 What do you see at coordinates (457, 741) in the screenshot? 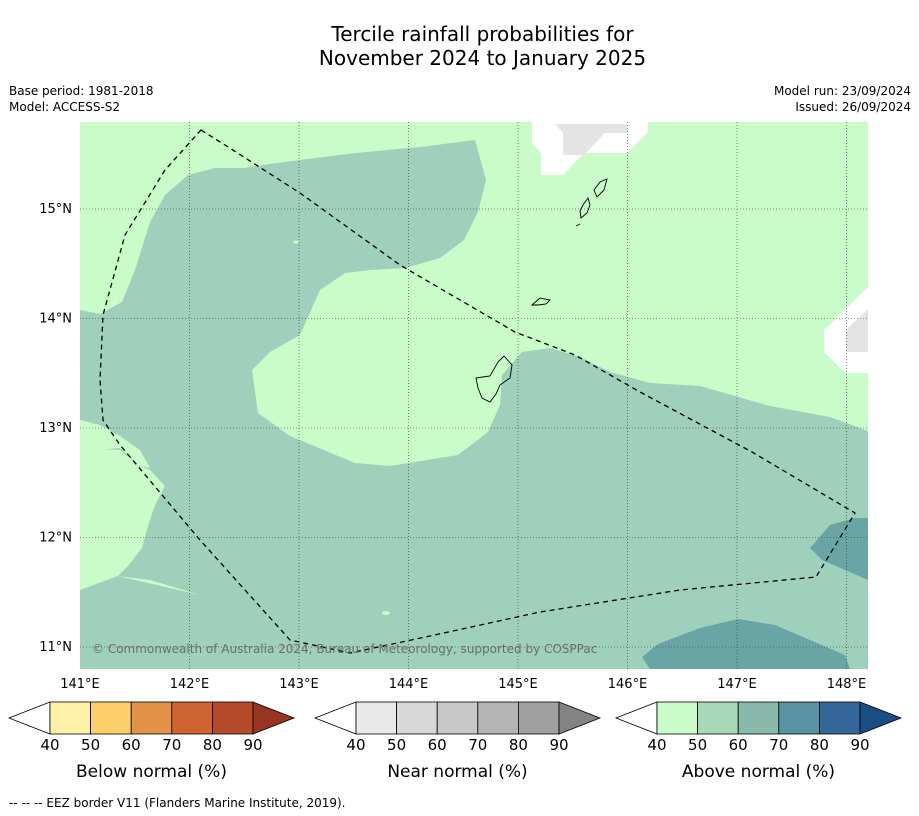
I see `colorbar-1: 40 50 60 70 80 90 Near normal (%)` at bounding box center [457, 741].